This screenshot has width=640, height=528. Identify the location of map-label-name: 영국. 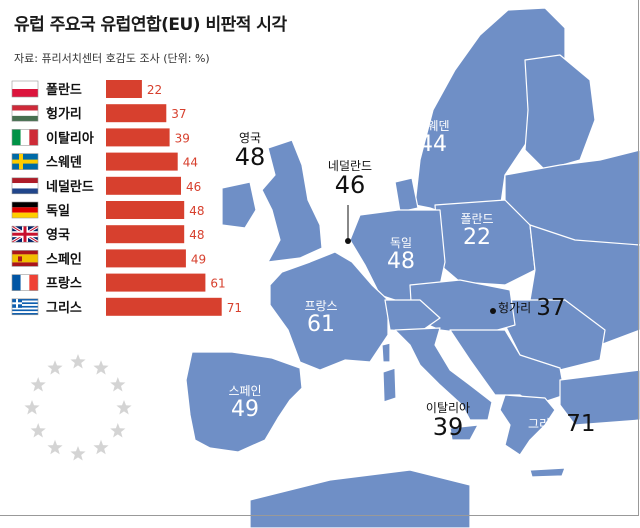
(250, 138).